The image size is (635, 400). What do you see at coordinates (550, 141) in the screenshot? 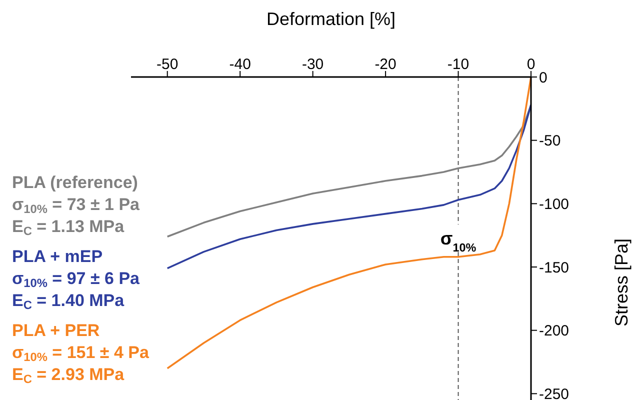
I see `y-tick-label: -50` at bounding box center [550, 141].